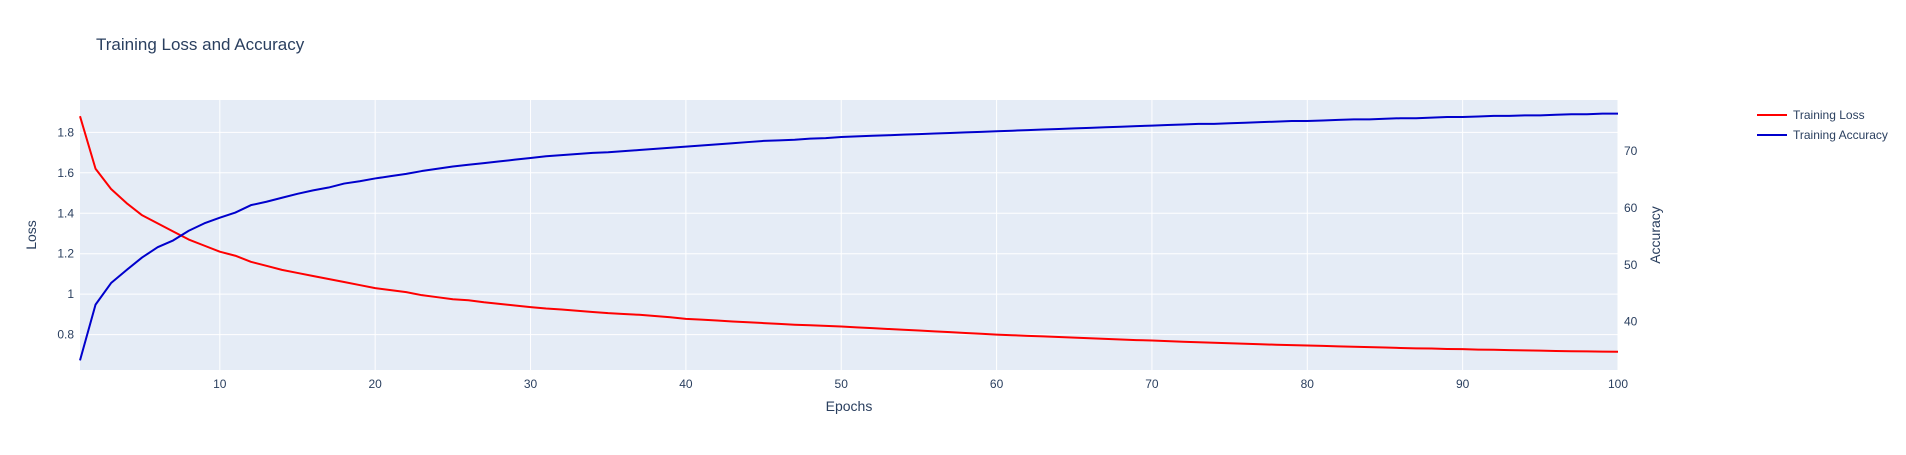 The width and height of the screenshot is (1906, 455). Describe the element at coordinates (1631, 236) in the screenshot. I see `y2-tick-labels: 40 50 60 70` at that location.